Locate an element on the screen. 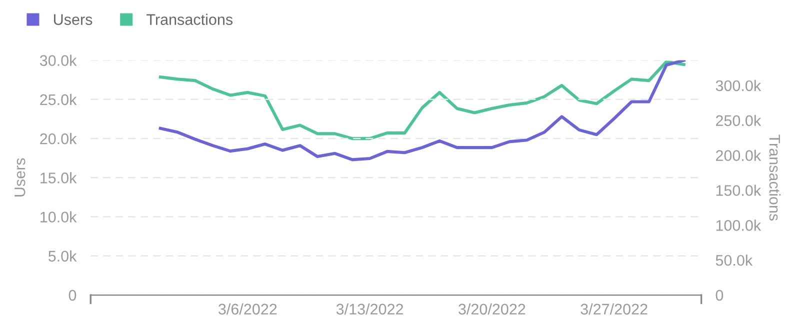 This screenshot has width=788, height=326. legend-label: Users is located at coordinates (73, 19).